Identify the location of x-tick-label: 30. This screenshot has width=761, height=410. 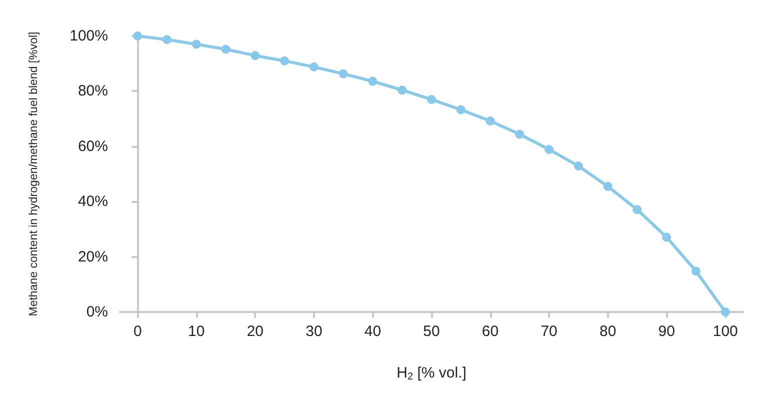
(314, 331).